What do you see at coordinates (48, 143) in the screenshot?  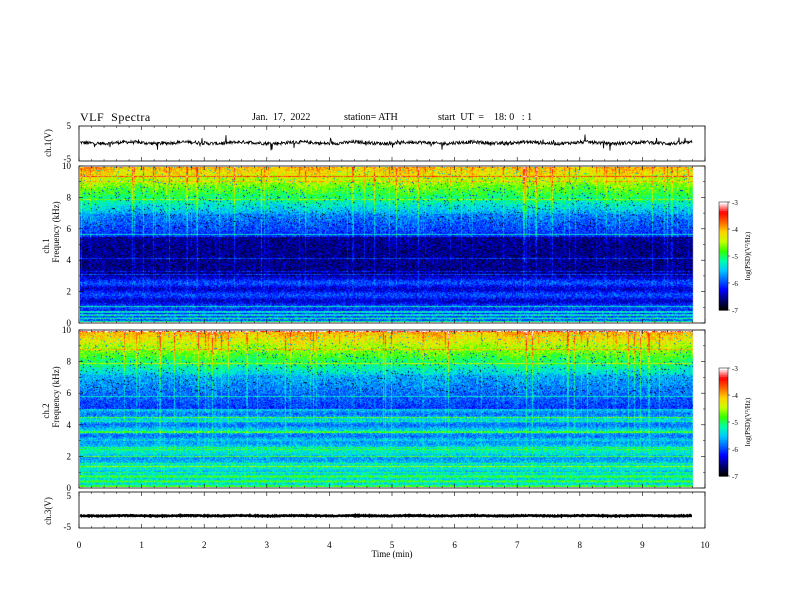 I see `ch1-ylabel: ch.1(V)` at bounding box center [48, 143].